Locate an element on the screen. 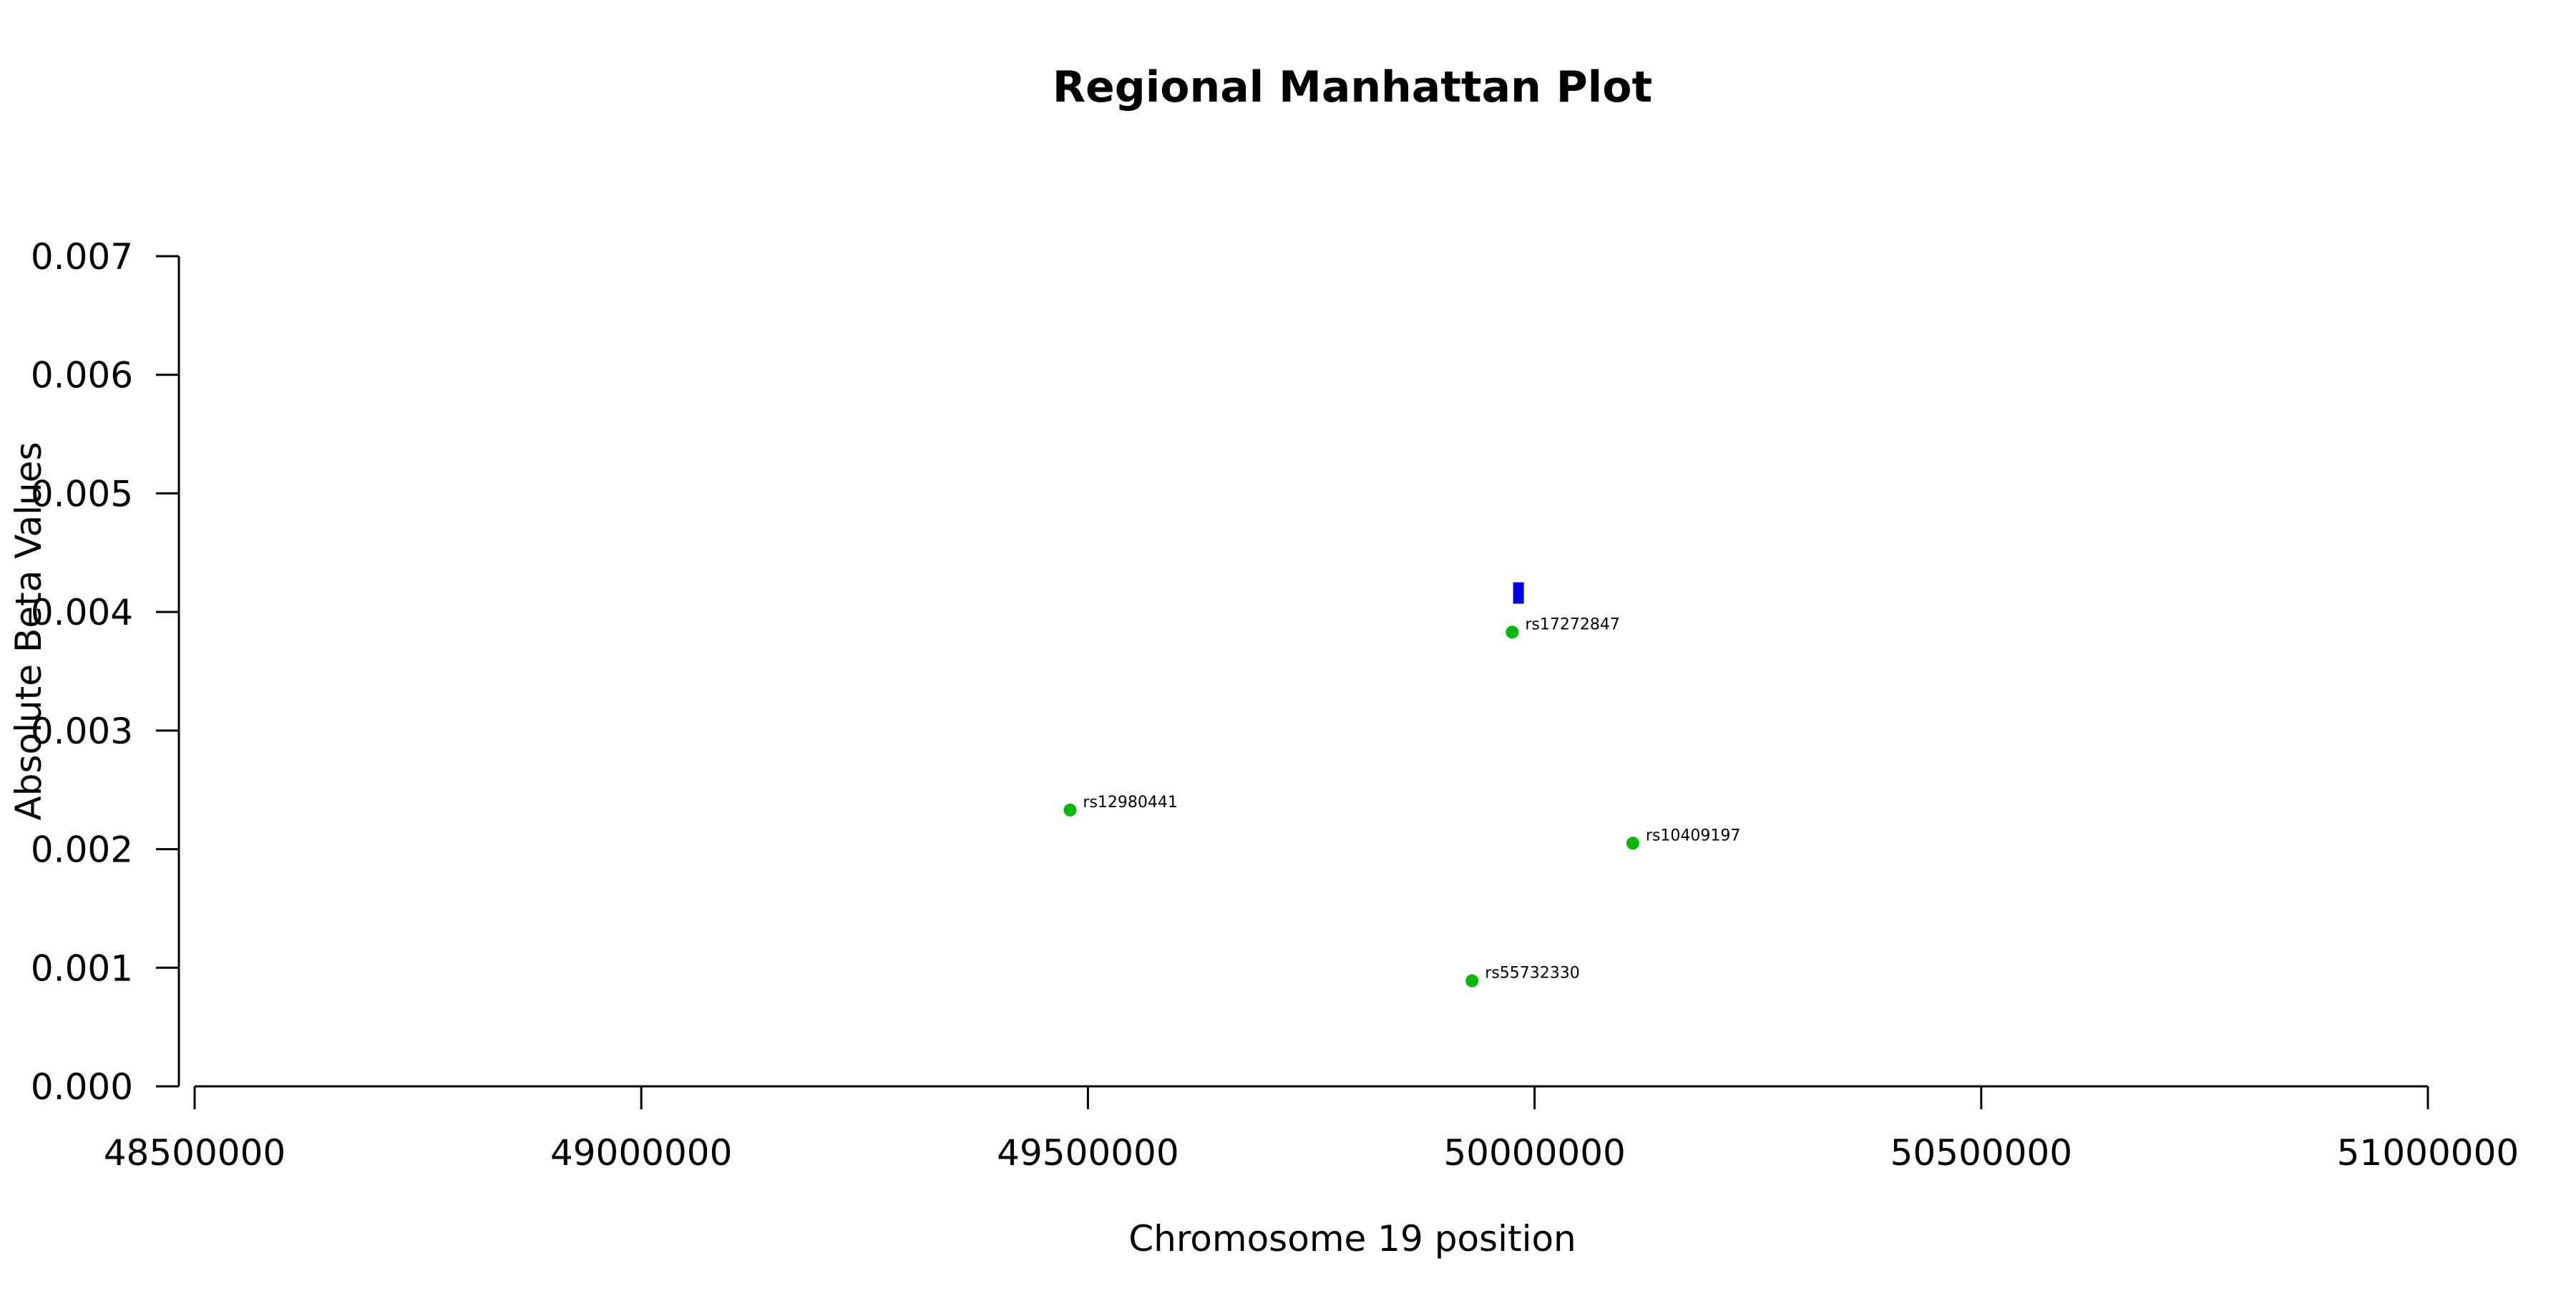  x-tick-label: 50500000 is located at coordinates (1981, 1153).